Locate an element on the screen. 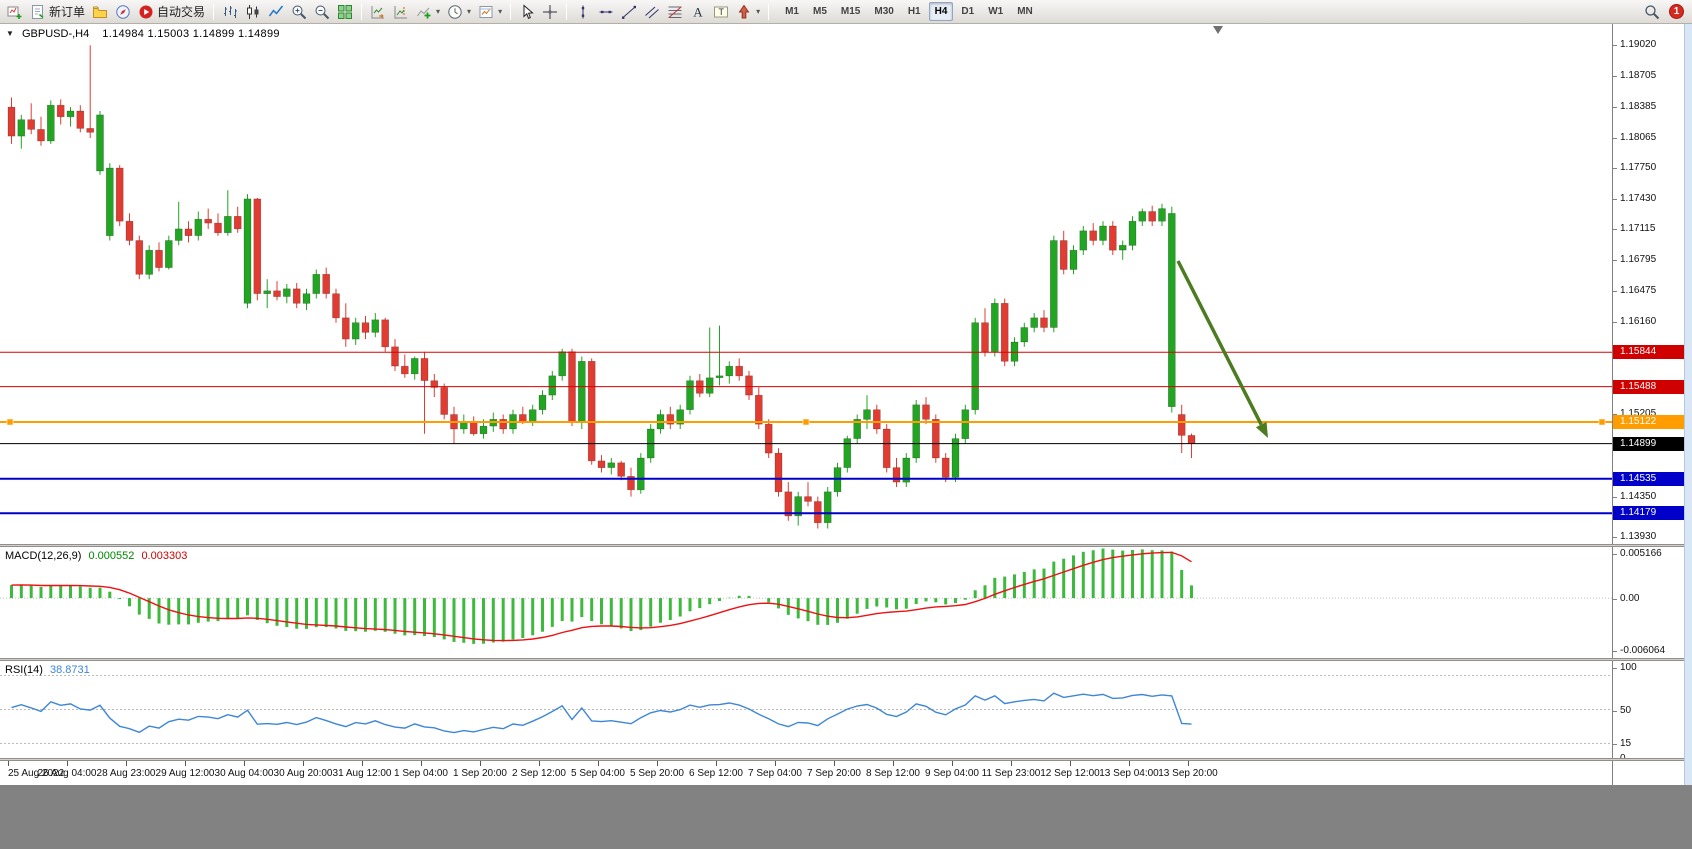 This screenshot has width=1692, height=849. channel-icon is located at coordinates (652, 12).